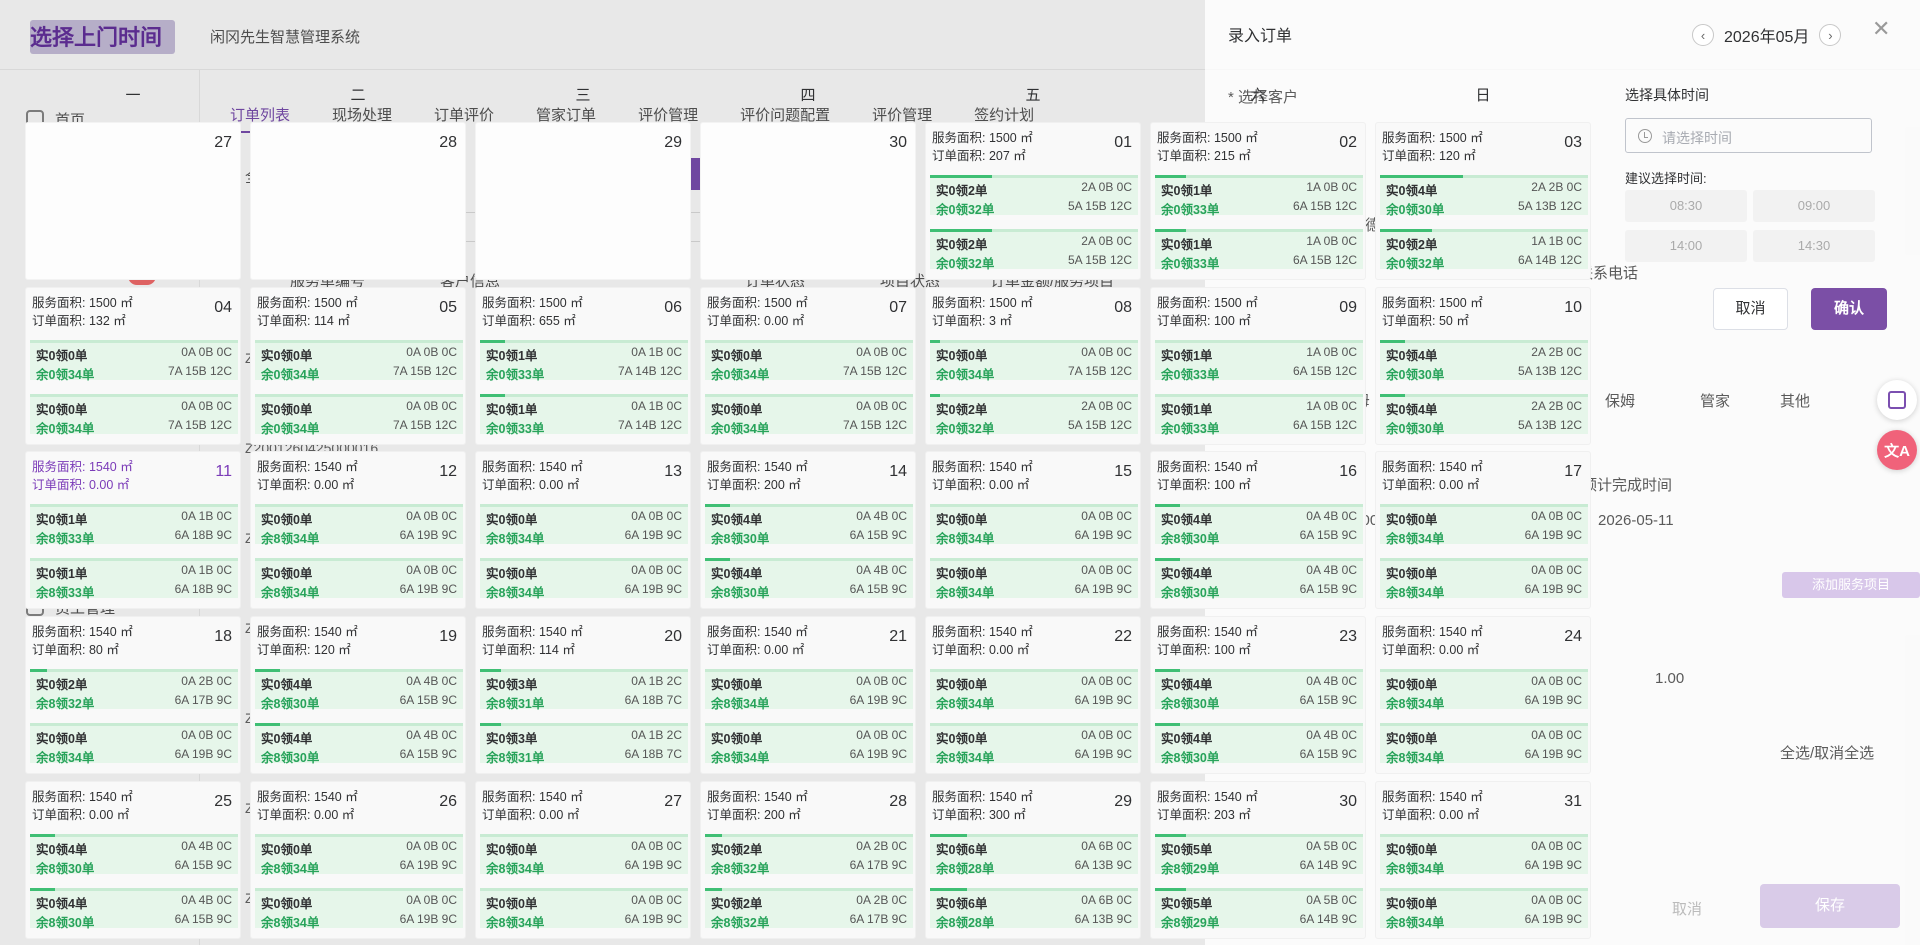 The height and width of the screenshot is (945, 1920). Describe the element at coordinates (1686, 206) in the screenshot. I see `suggest-time-chip: 08:30` at that location.